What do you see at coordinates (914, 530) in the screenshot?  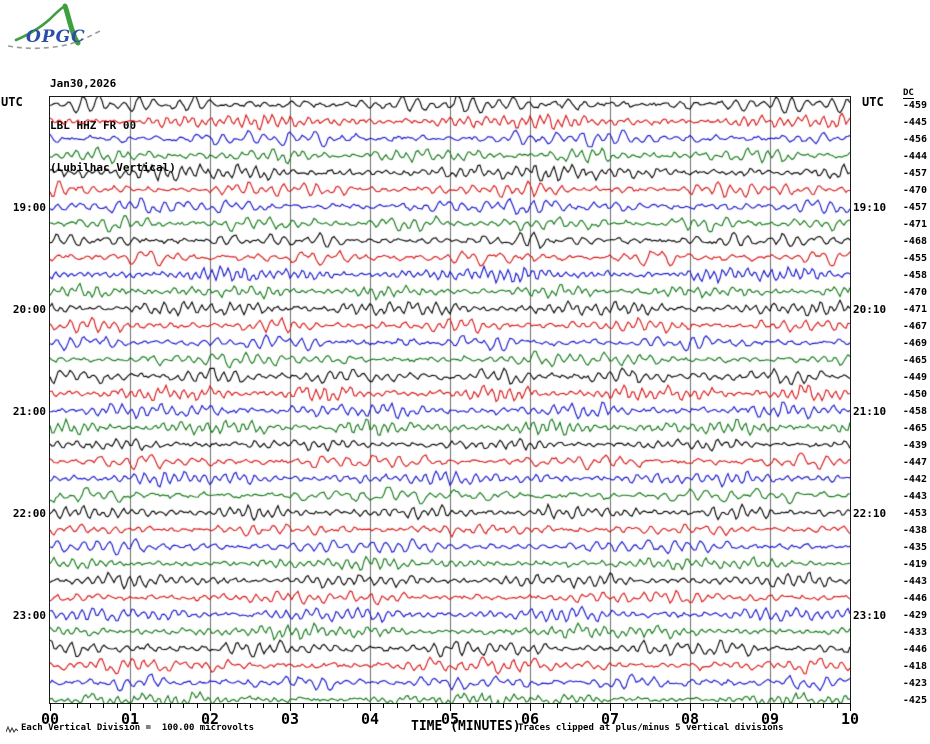 I see `dc-value: -438` at bounding box center [914, 530].